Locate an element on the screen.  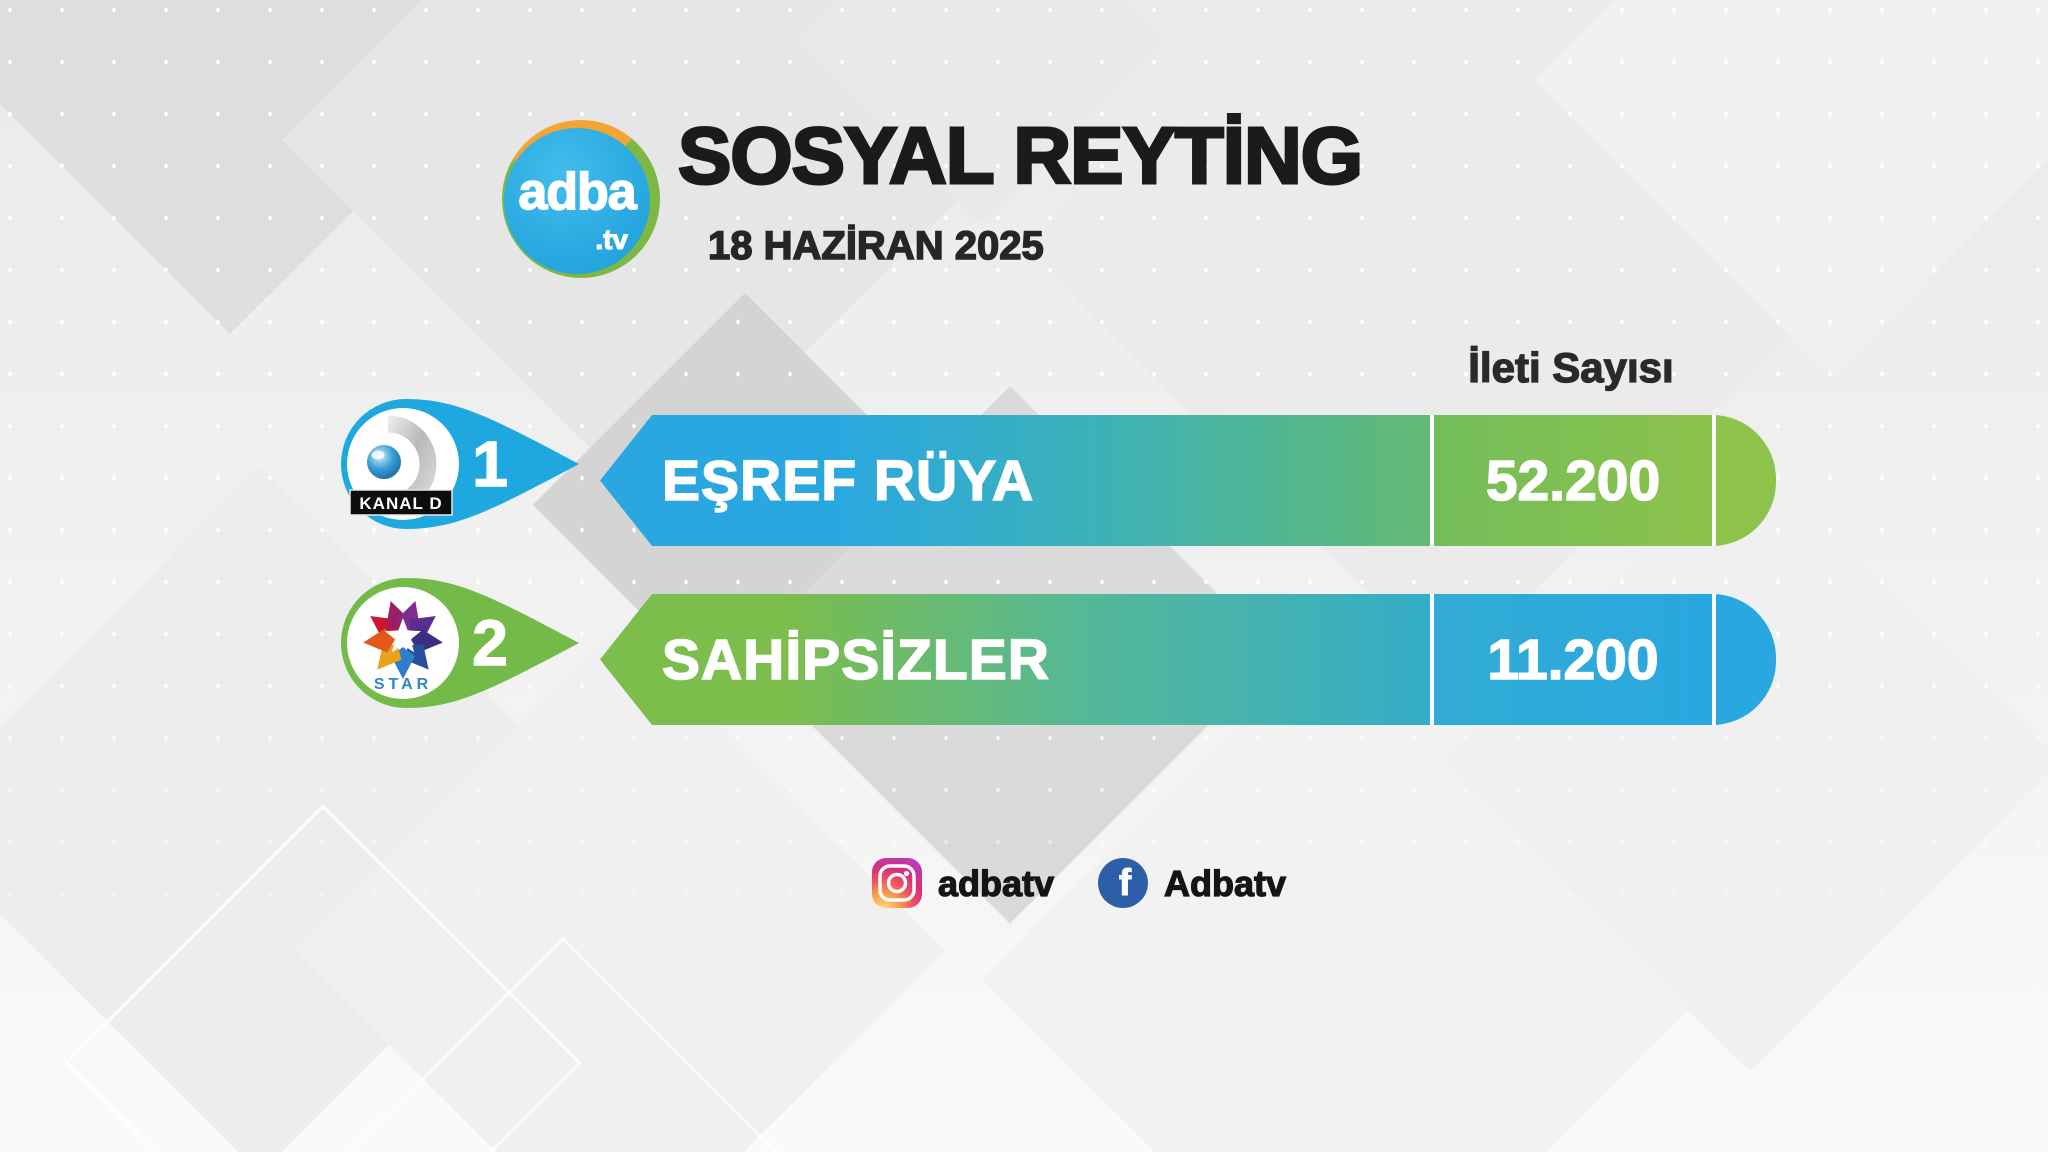
show-name-cell-row1: EŞREF RÜYA is located at coordinates (1015, 480).